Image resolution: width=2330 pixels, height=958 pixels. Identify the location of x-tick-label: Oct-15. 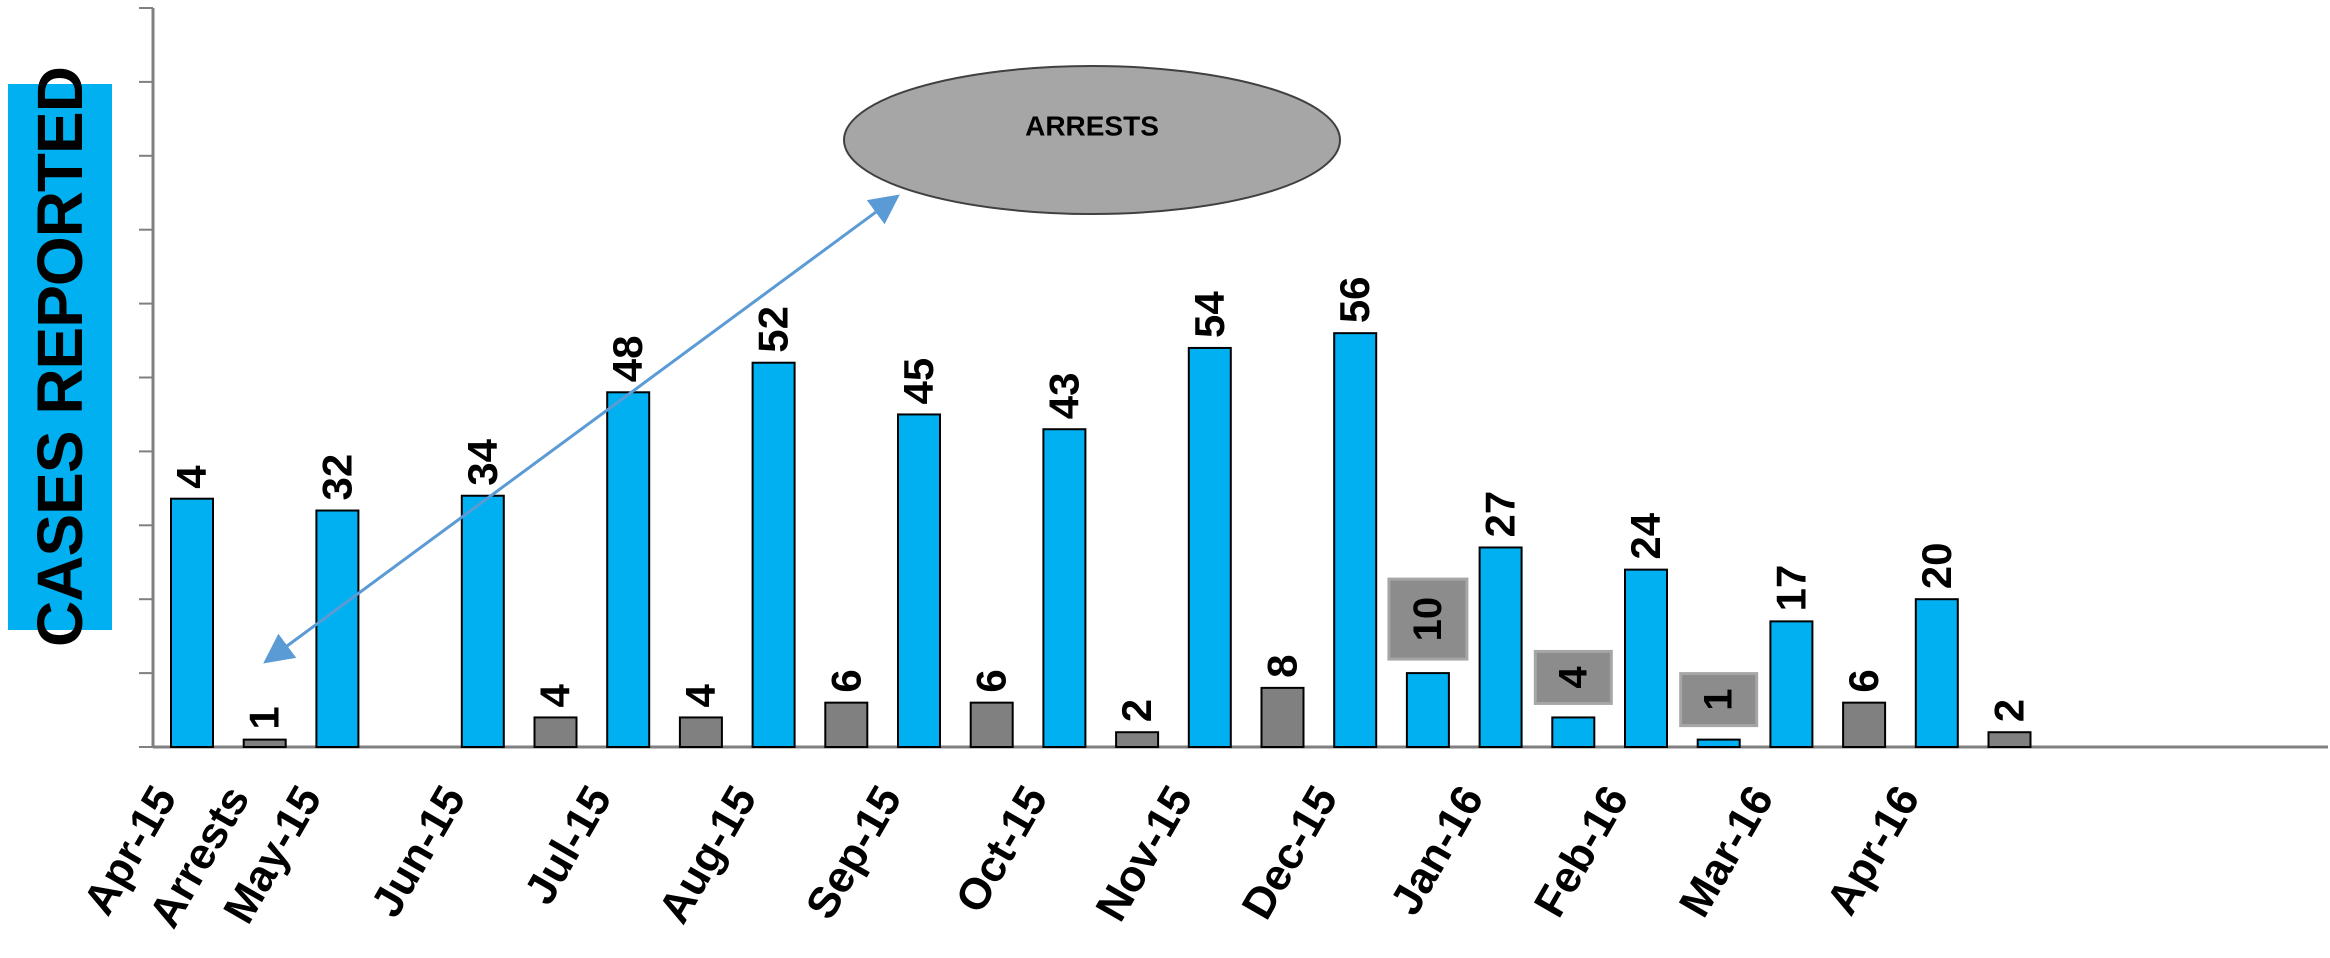
(1001, 849).